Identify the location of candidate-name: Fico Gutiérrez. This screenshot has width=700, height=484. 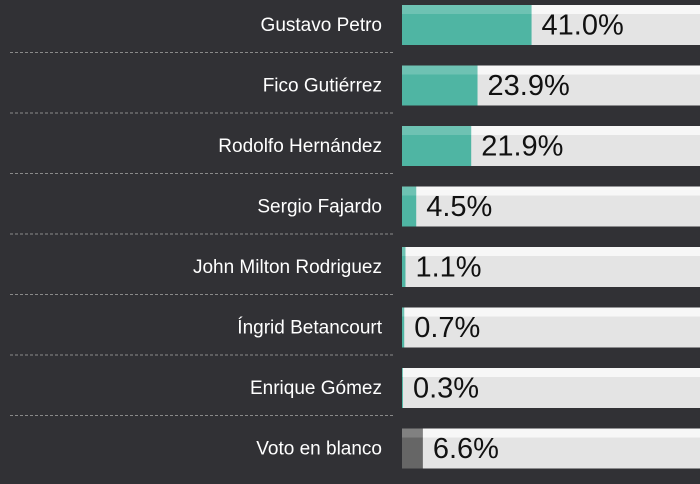
(322, 86).